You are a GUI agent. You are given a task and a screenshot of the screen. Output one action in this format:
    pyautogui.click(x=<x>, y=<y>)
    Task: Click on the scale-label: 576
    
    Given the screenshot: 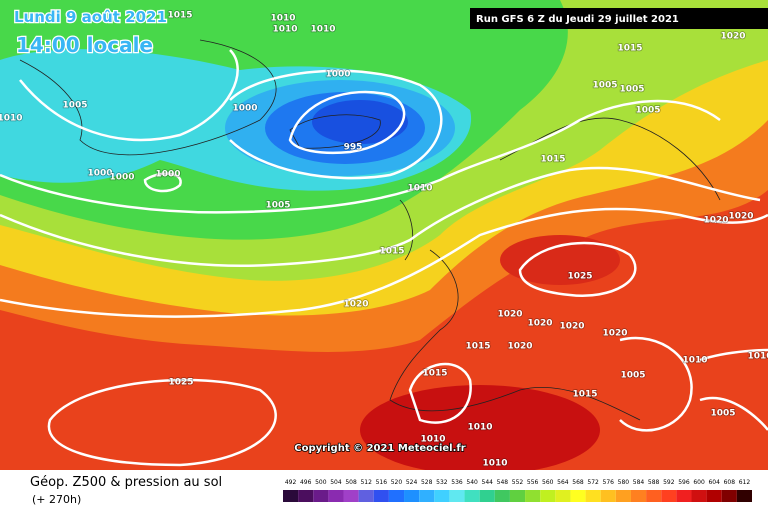 What is the action you would take?
    pyautogui.click(x=609, y=482)
    